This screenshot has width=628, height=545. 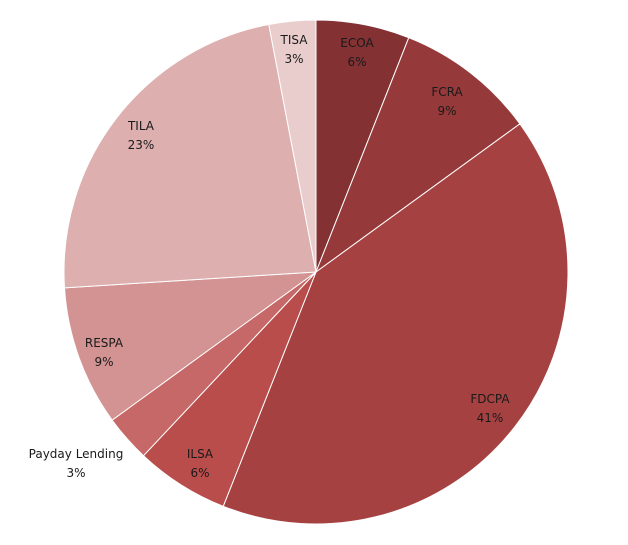 I want to click on pie-slice-fcra, so click(x=417, y=155).